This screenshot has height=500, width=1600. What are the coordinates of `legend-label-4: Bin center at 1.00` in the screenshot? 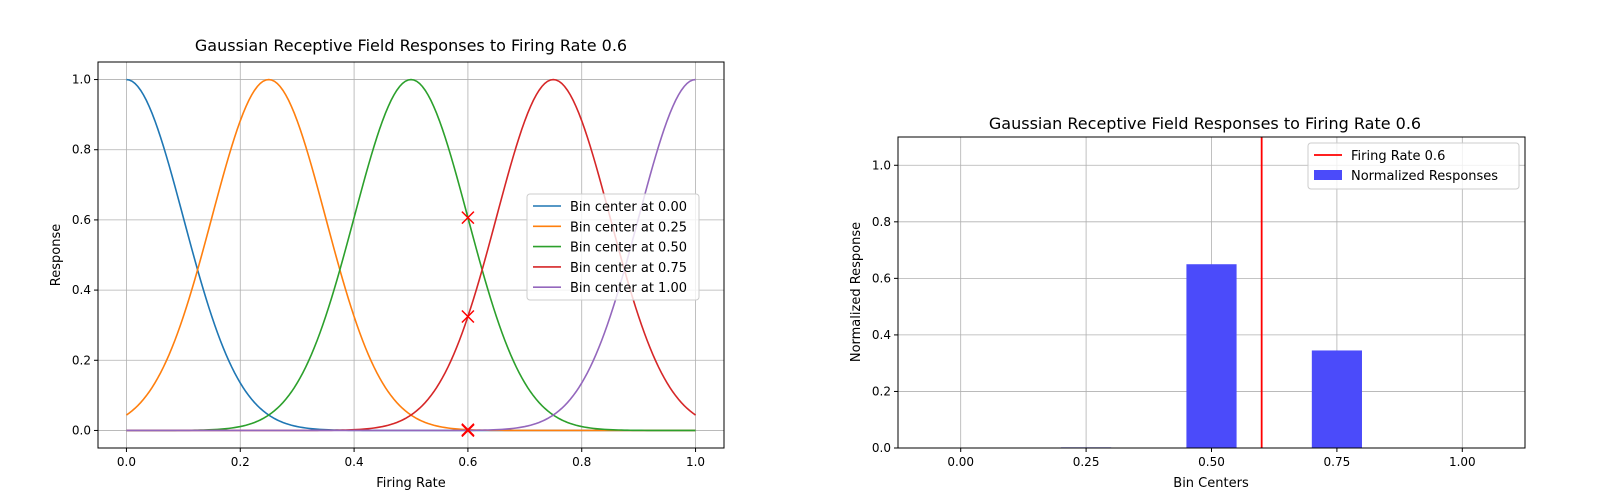 It's located at (628, 288).